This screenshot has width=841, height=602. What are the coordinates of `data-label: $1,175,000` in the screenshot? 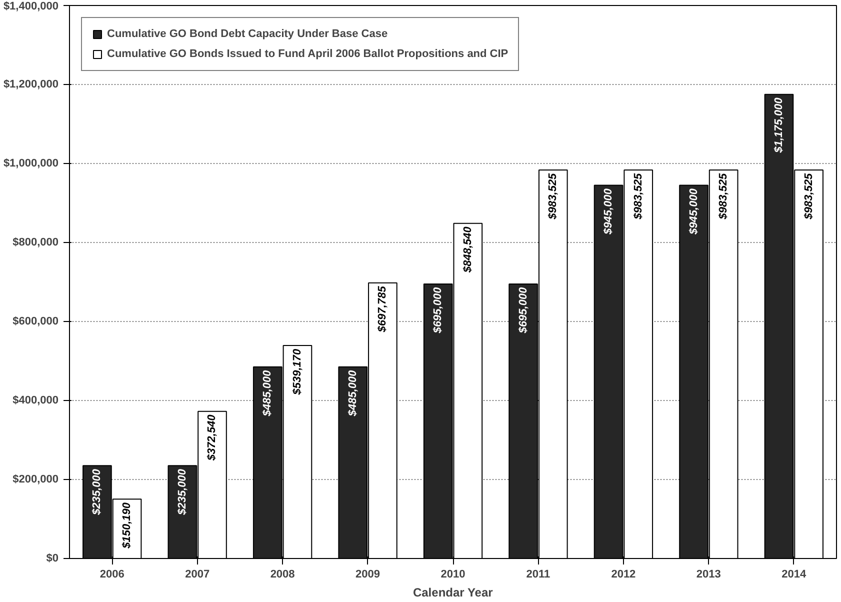 It's located at (778, 125).